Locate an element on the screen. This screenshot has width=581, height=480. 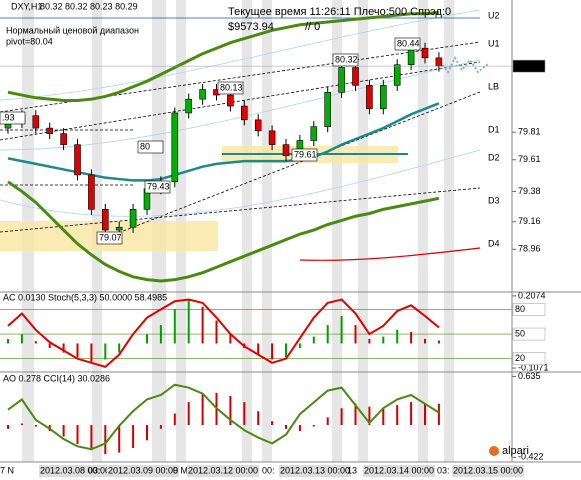
pivot: pivot=80.04 is located at coordinates (29, 41).